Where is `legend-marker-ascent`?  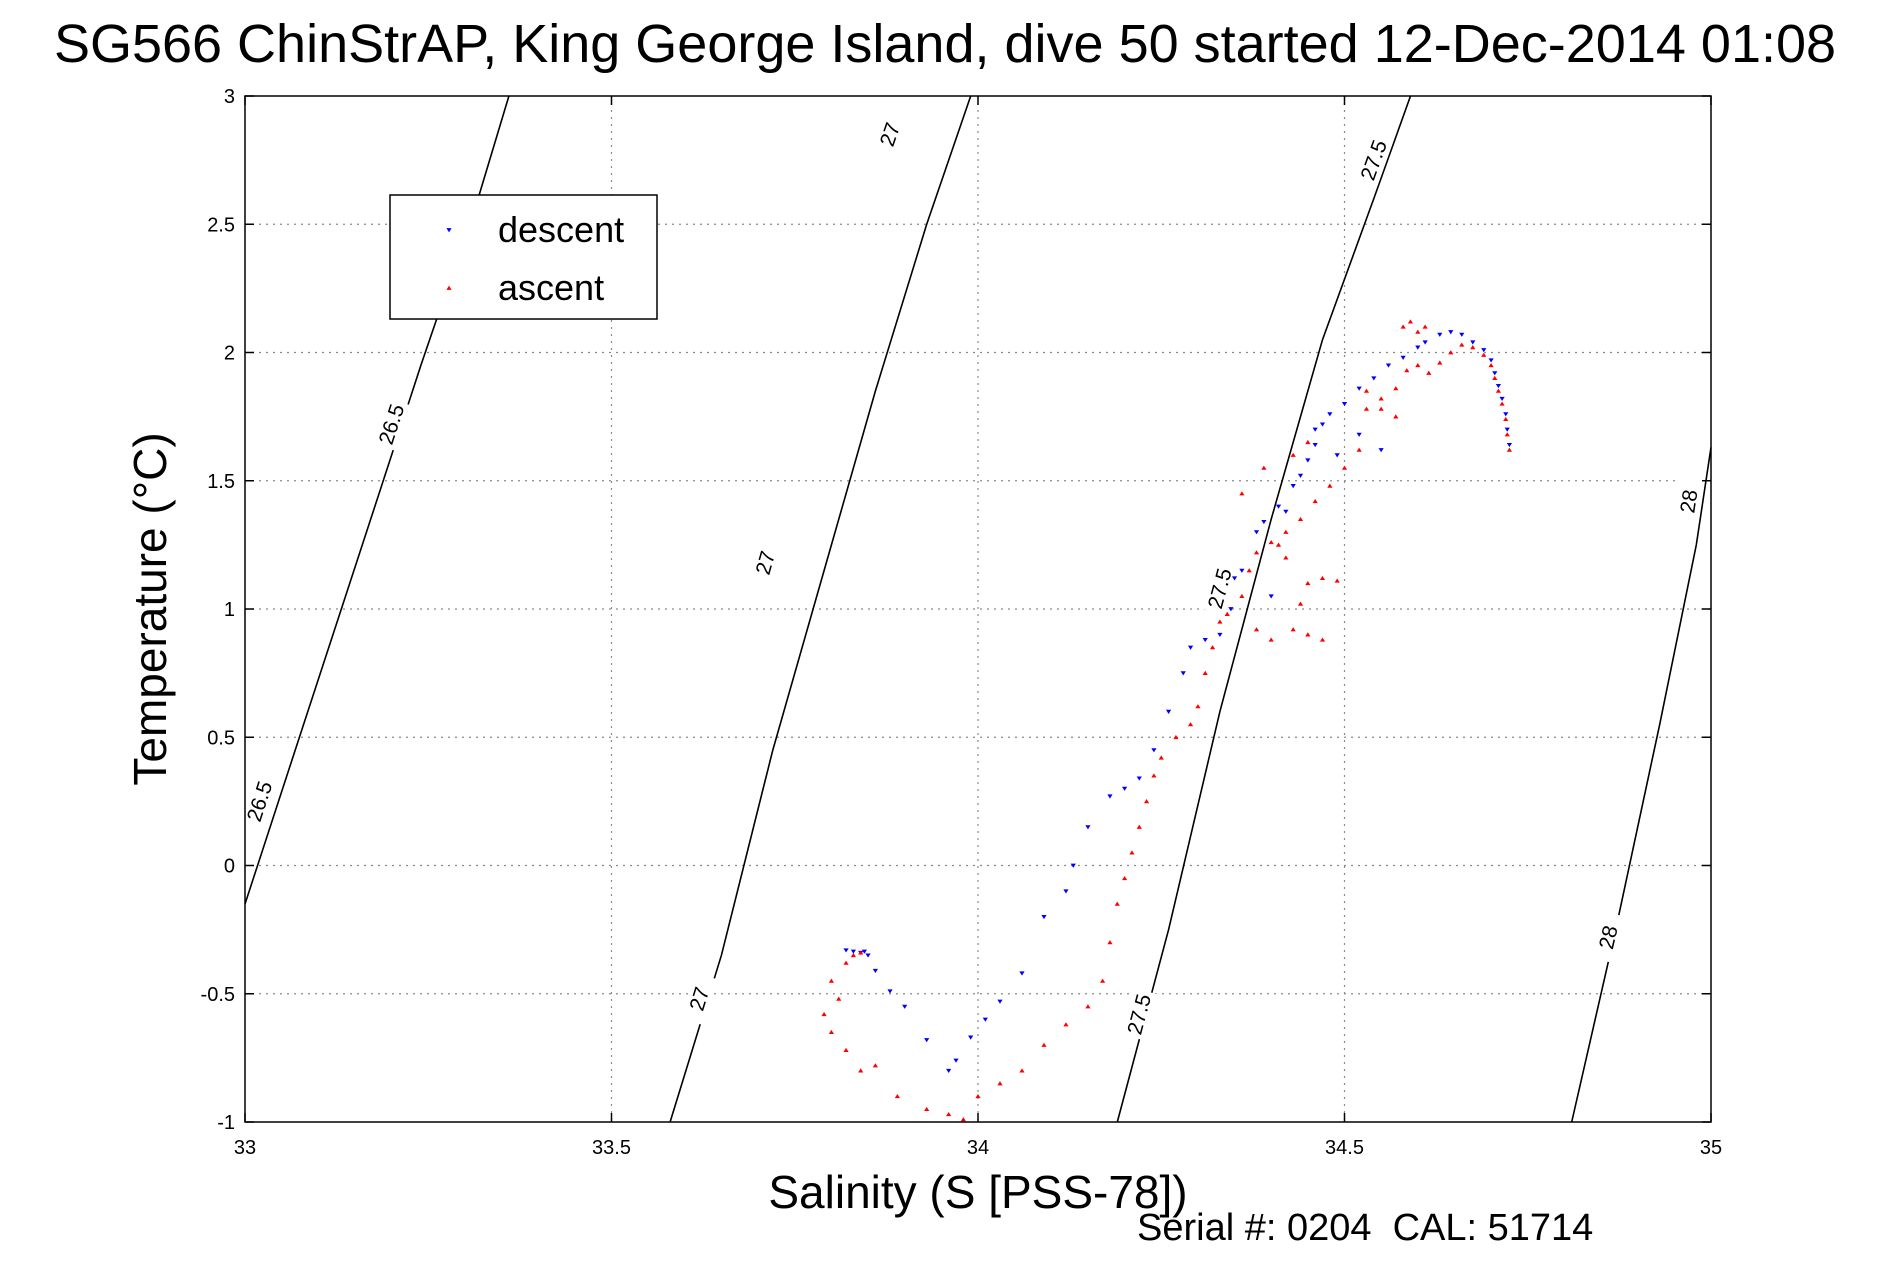
legend-marker-ascent is located at coordinates (449, 287).